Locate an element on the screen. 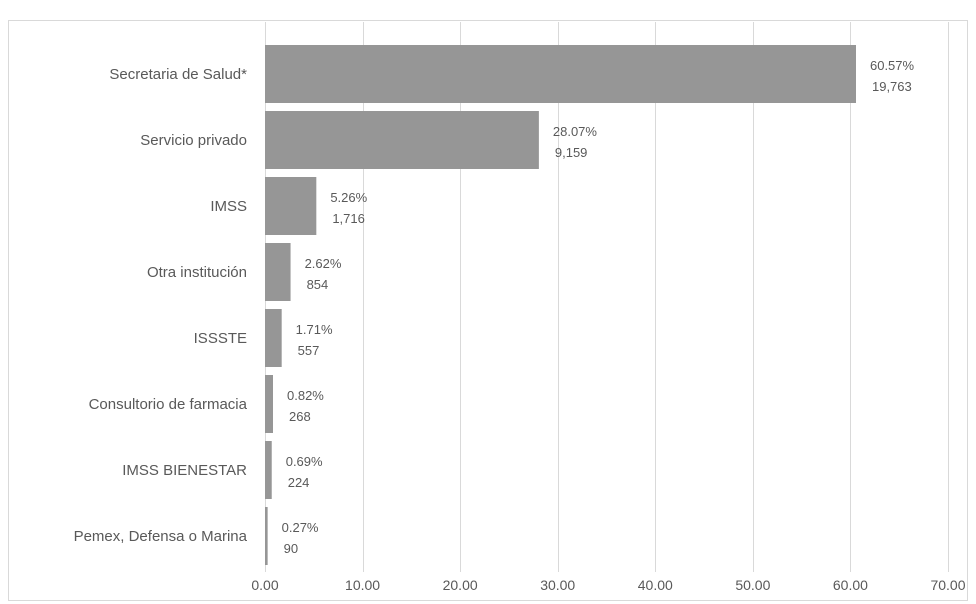  x-tick-label: 30.00 is located at coordinates (557, 585).